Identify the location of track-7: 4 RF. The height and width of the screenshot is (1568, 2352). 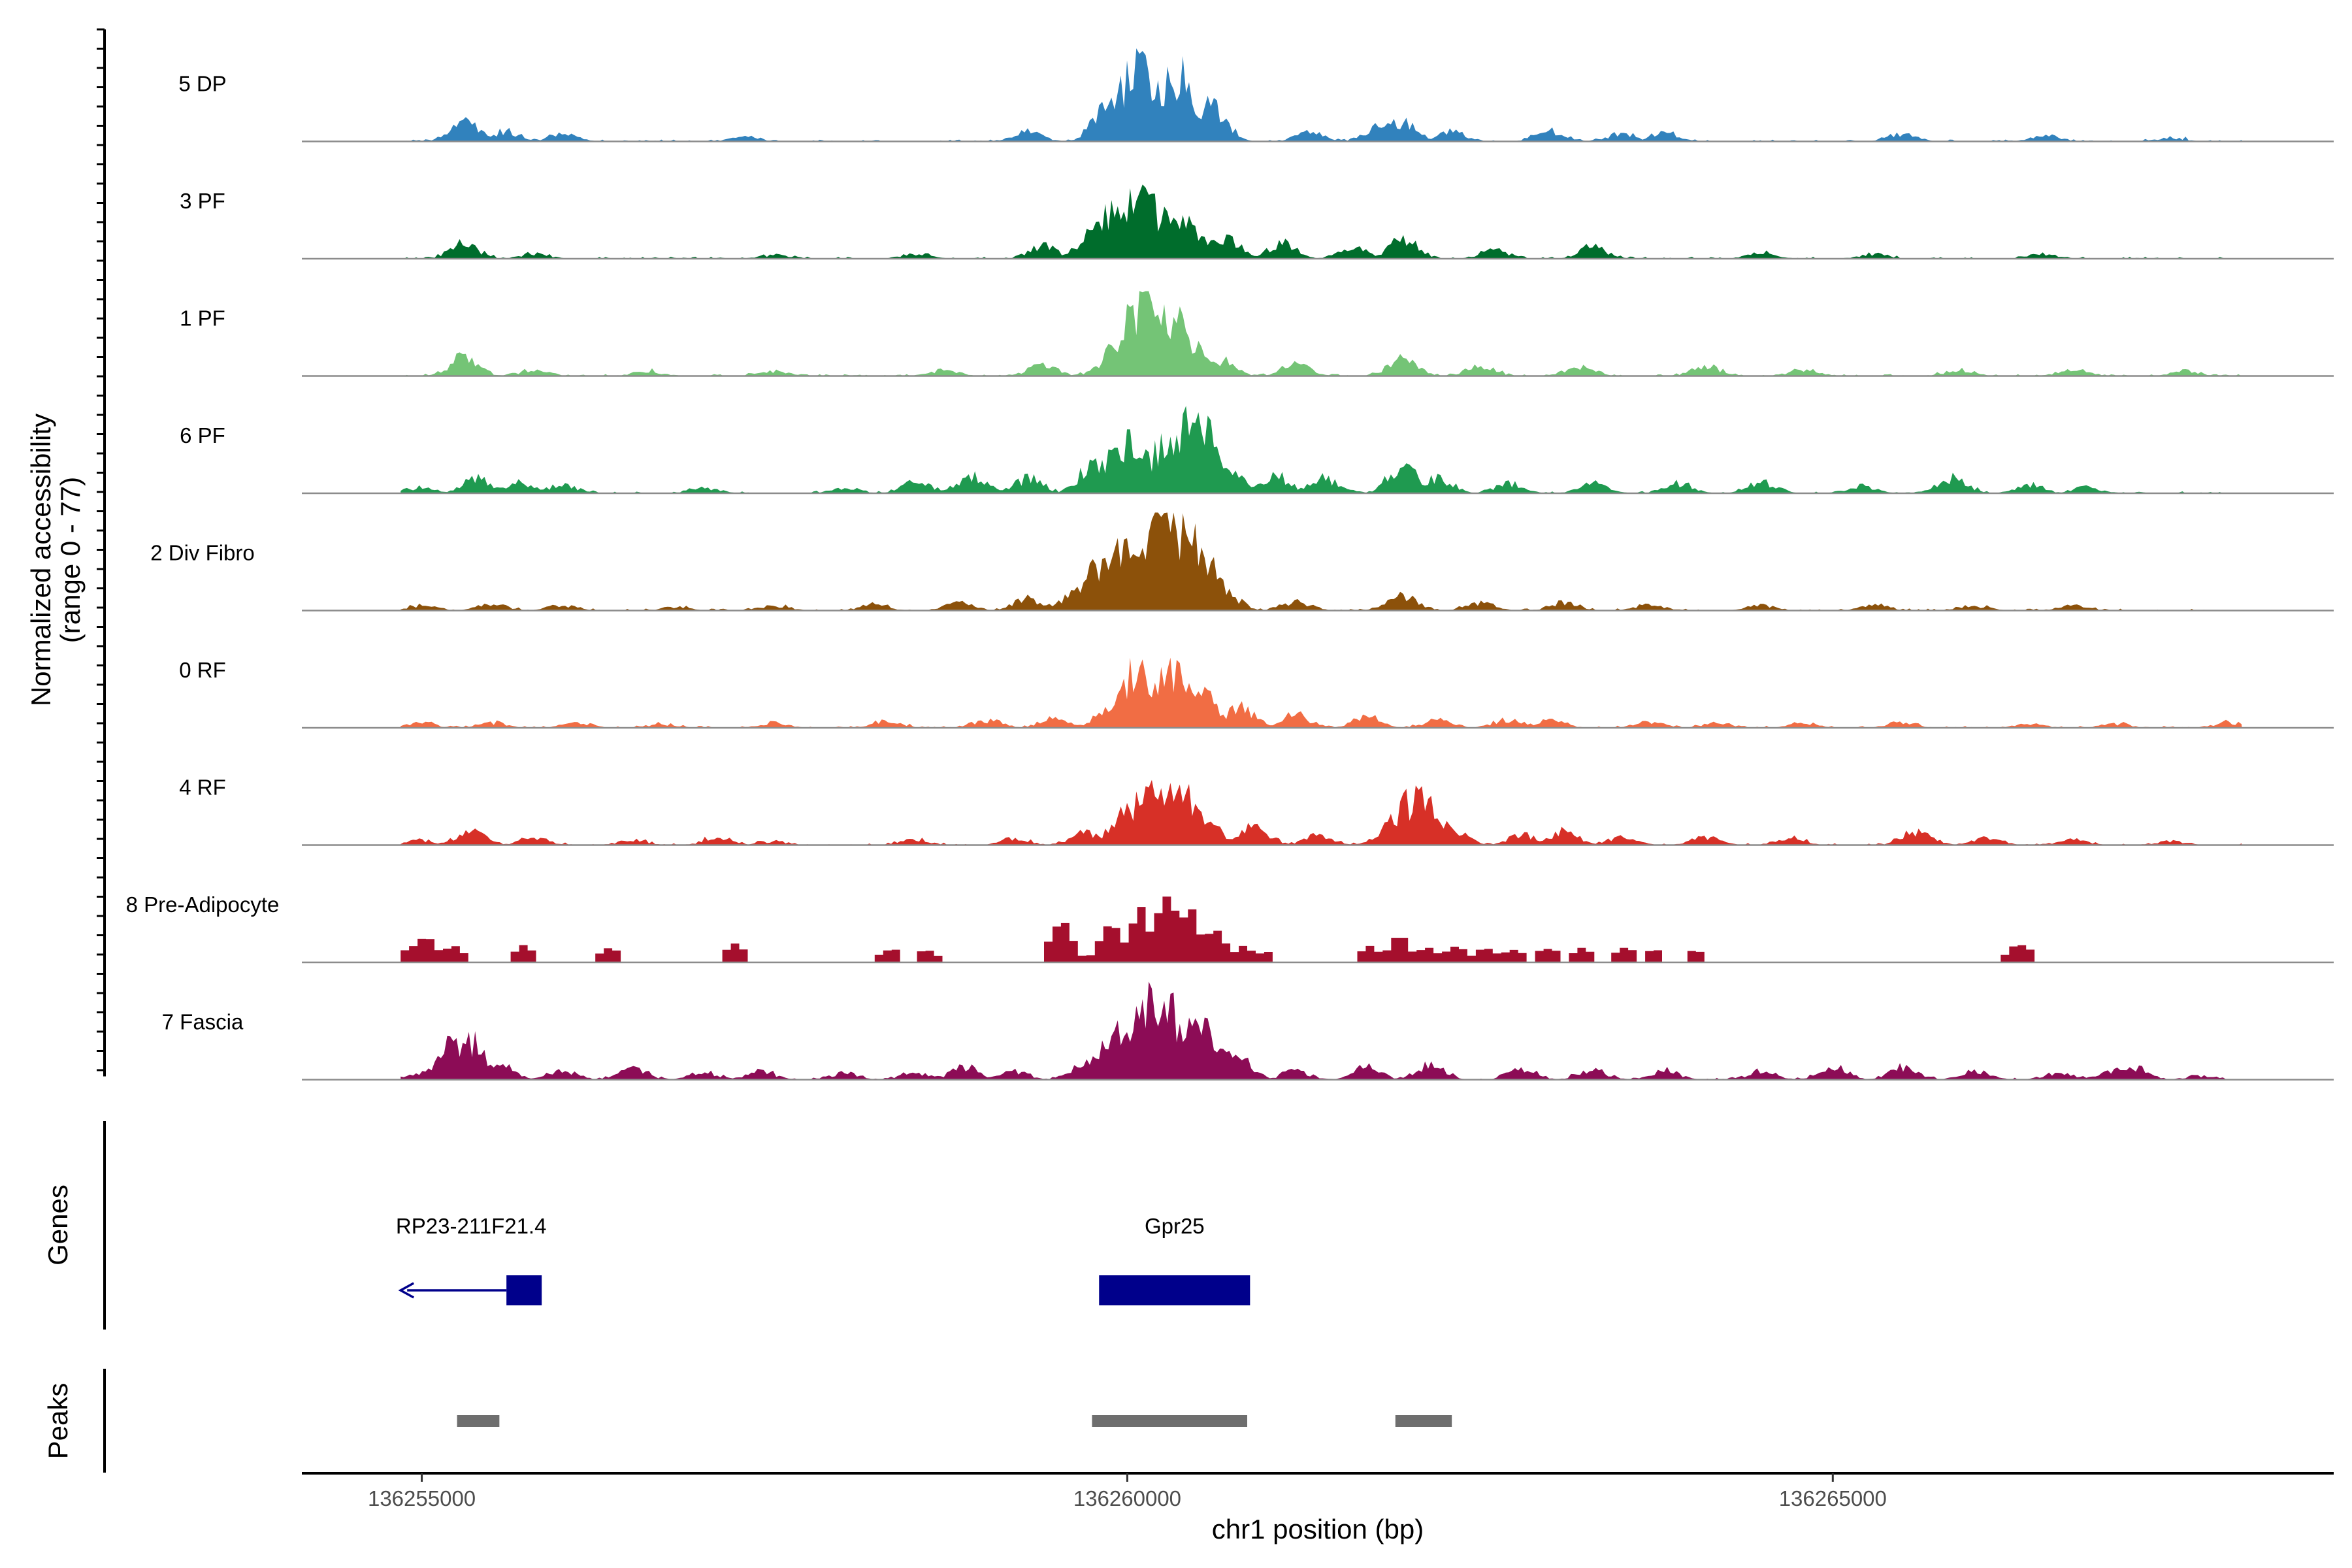
(1256, 811).